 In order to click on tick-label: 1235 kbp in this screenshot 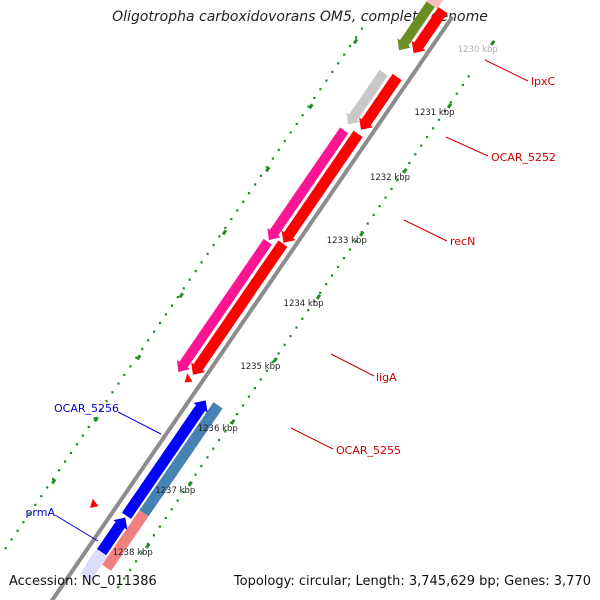, I will do `click(260, 367)`.